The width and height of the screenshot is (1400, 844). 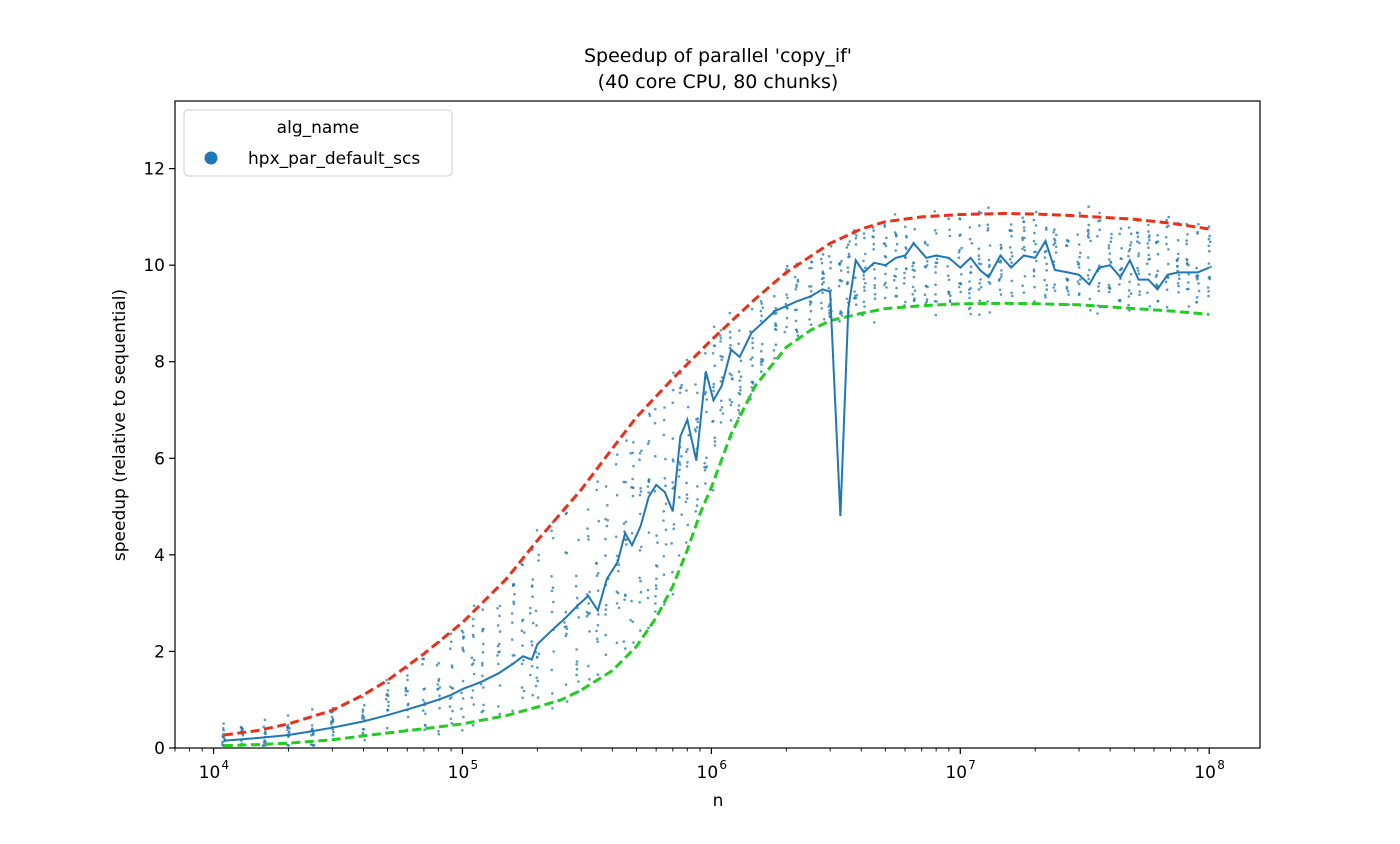 What do you see at coordinates (334, 159) in the screenshot?
I see `legend-entry-label: hpx_par_default_scs` at bounding box center [334, 159].